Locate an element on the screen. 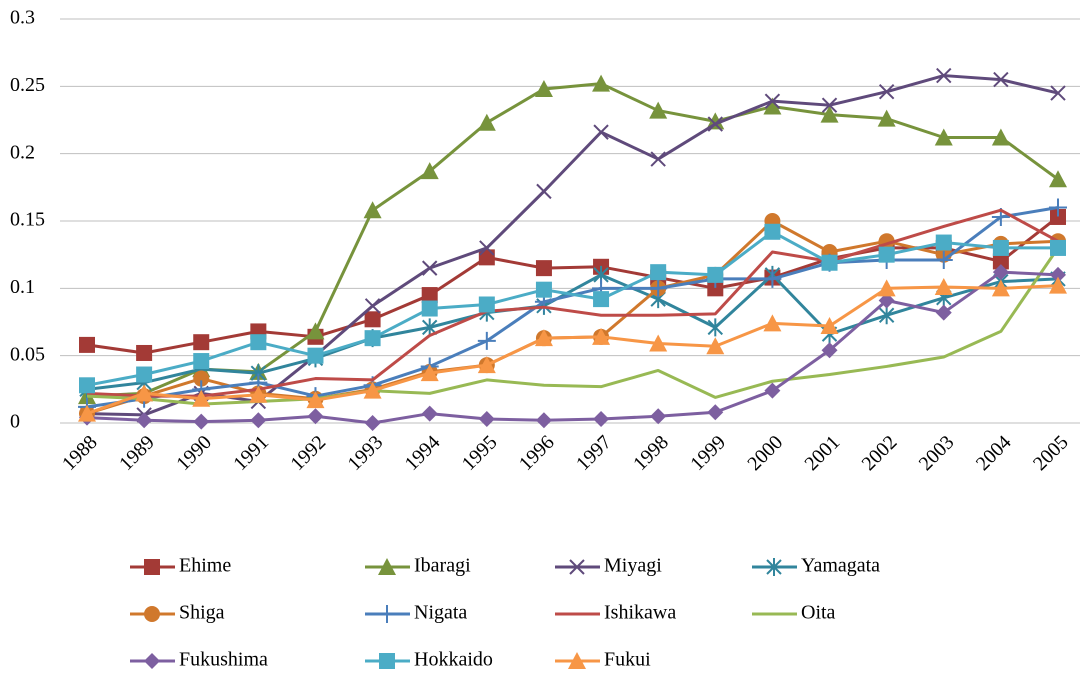  x-tick-label: 2000 is located at coordinates (765, 453).